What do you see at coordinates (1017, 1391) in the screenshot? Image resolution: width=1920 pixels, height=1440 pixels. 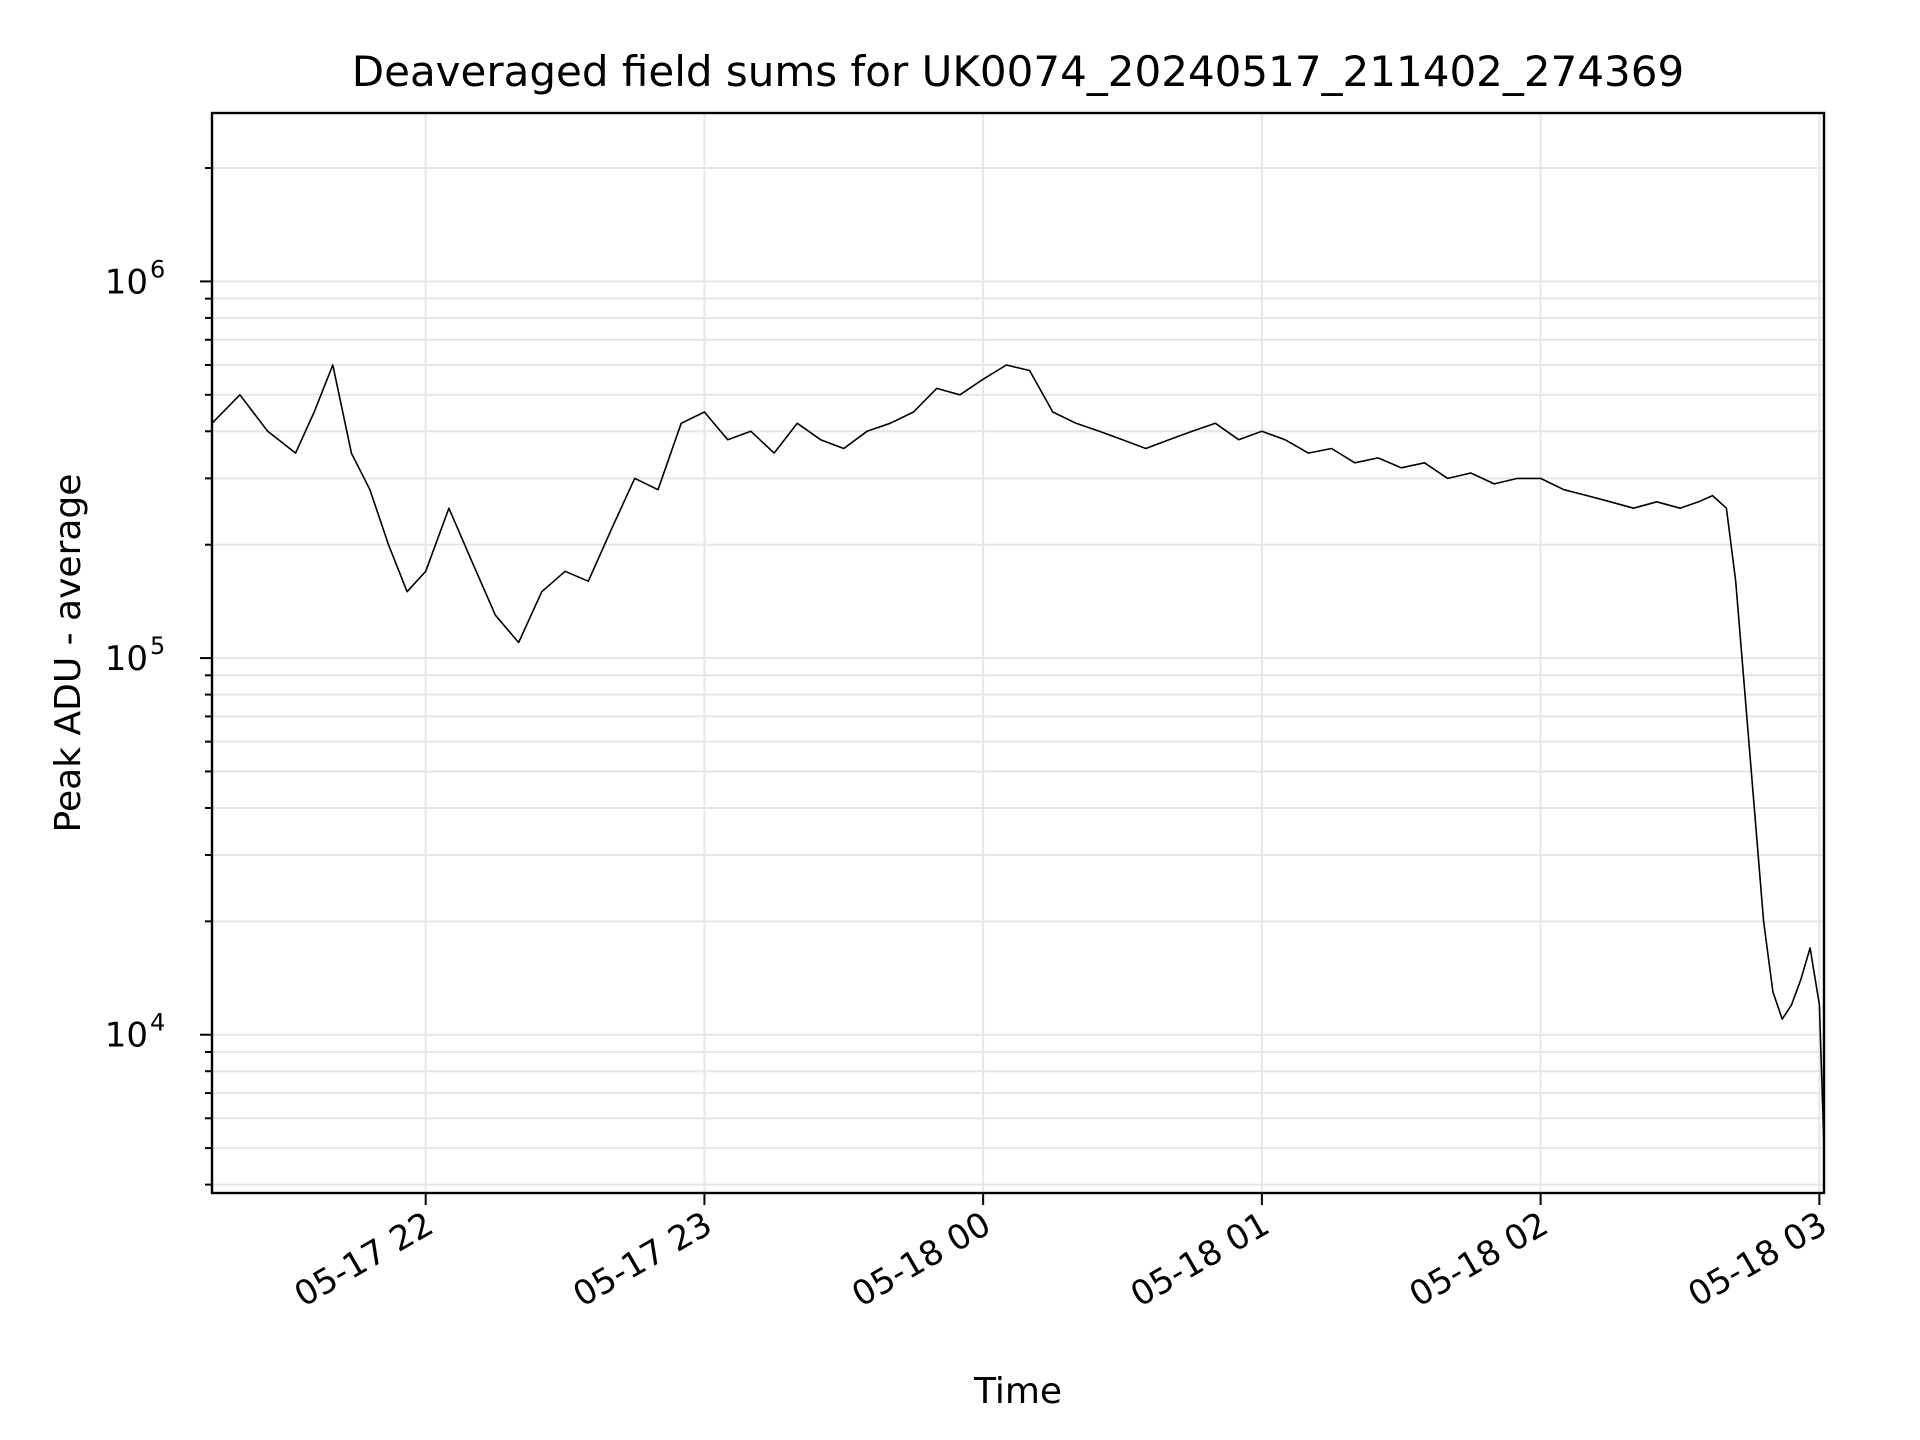 I see `x-axis-label: Time` at bounding box center [1017, 1391].